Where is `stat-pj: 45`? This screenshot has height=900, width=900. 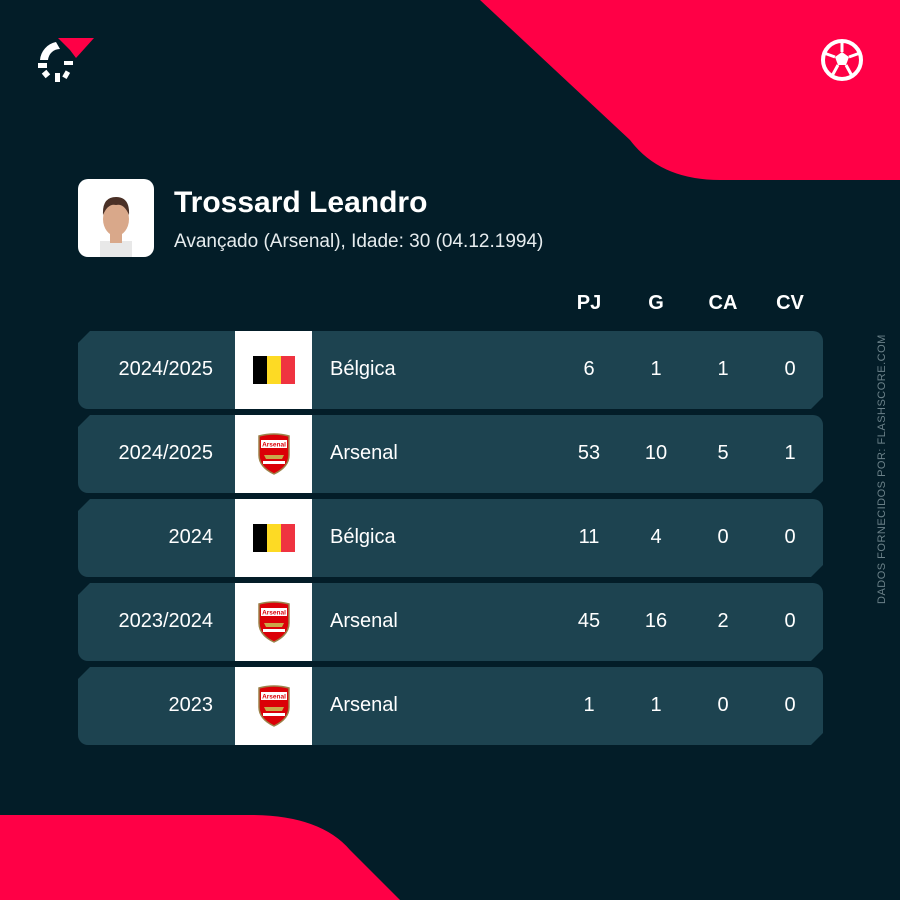
stat-pj: 45 is located at coordinates (589, 621).